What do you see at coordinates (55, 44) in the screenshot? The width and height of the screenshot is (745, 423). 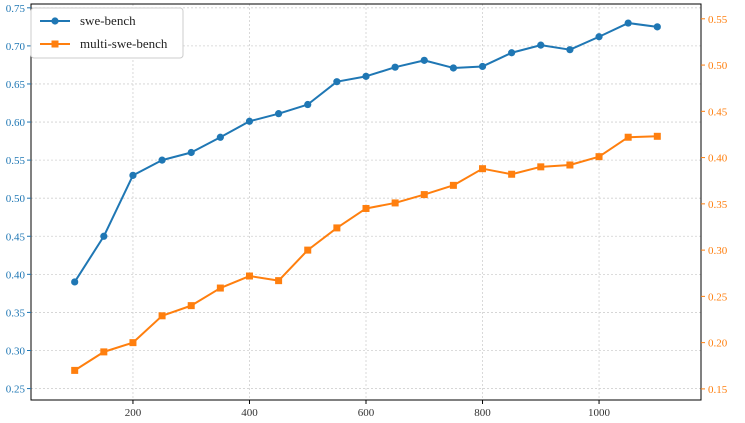 I see `legend-multi-swe-bench-marker` at bounding box center [55, 44].